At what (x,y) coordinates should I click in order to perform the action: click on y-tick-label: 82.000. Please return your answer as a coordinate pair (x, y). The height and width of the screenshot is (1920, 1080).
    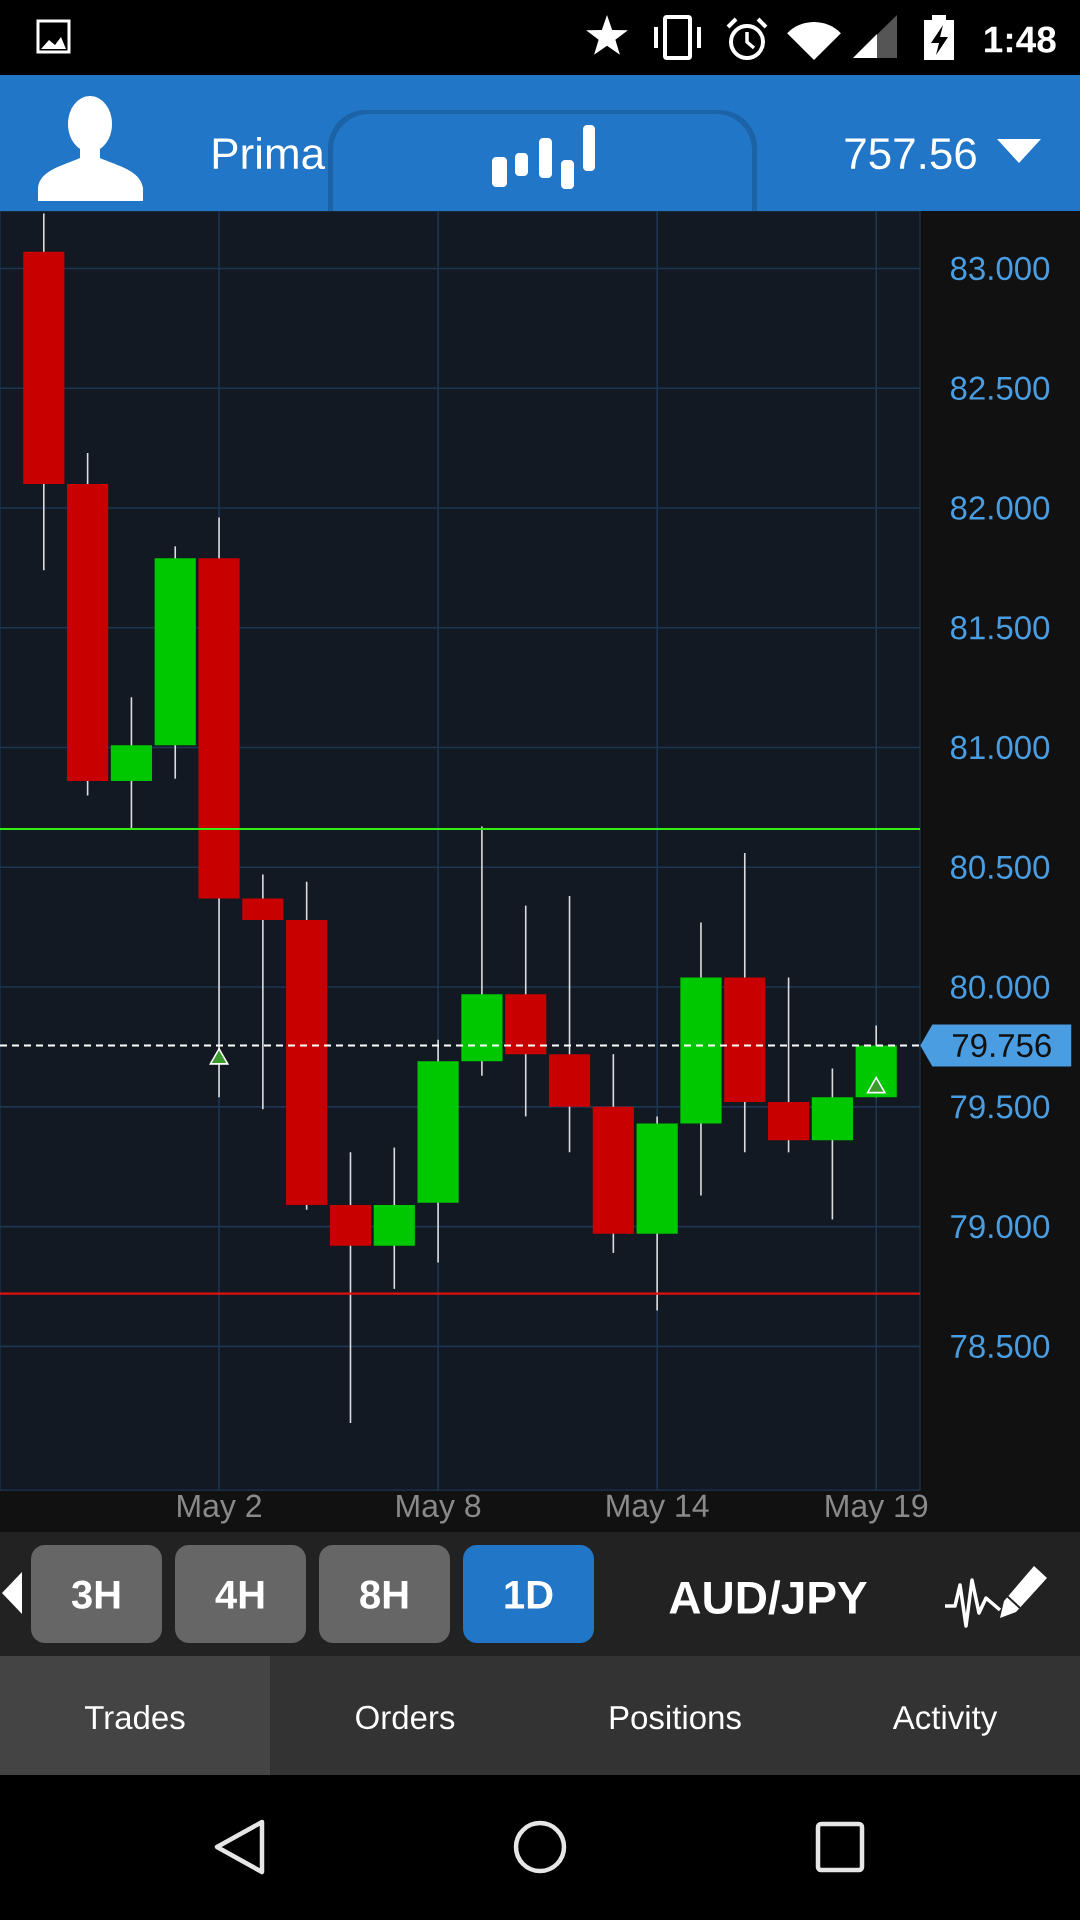
    Looking at the image, I should click on (1000, 508).